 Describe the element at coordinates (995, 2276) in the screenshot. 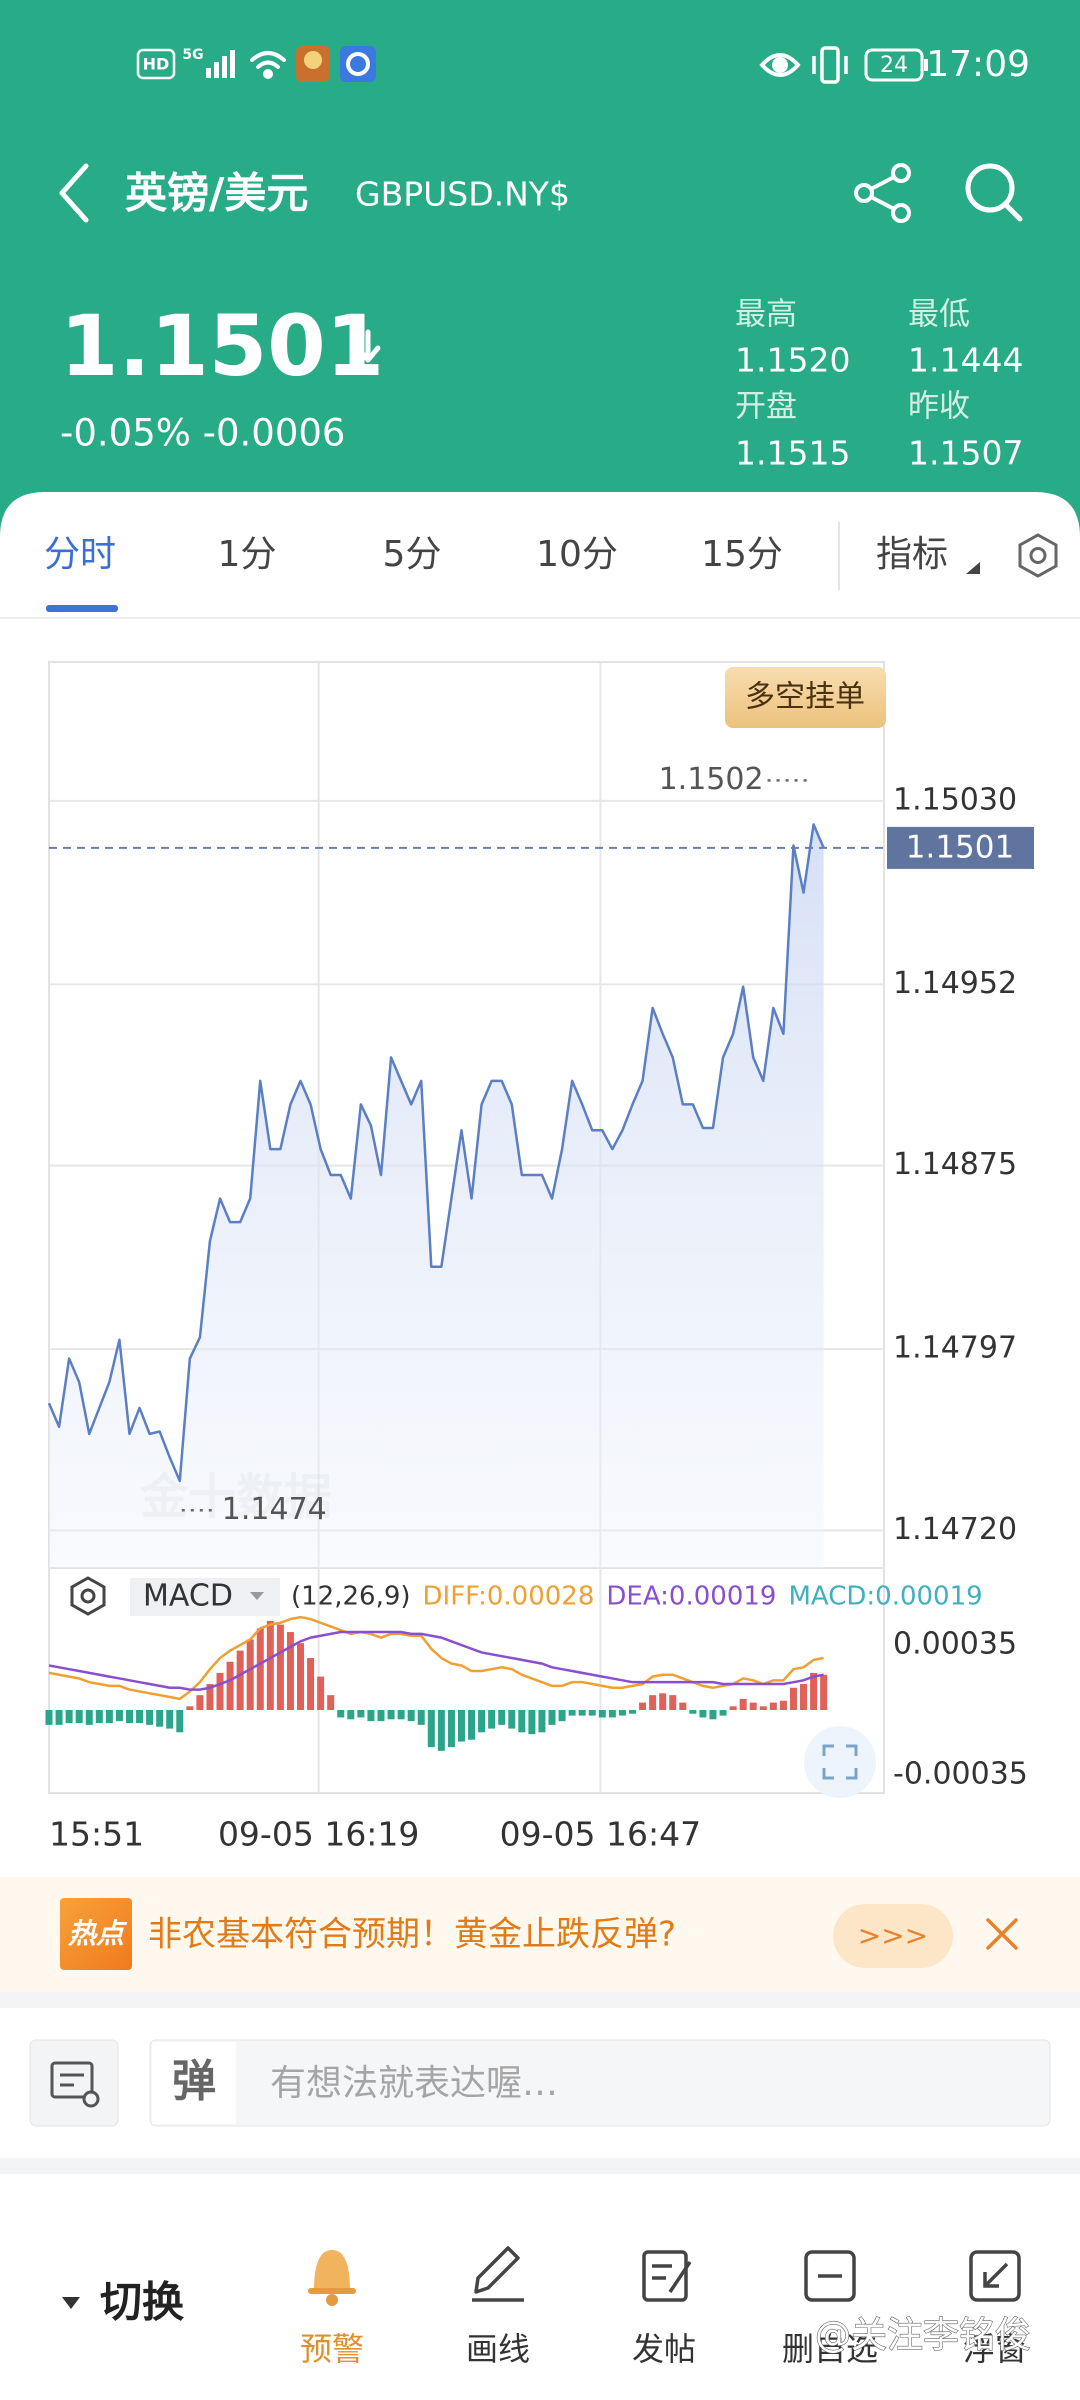

I see `float-icon` at that location.